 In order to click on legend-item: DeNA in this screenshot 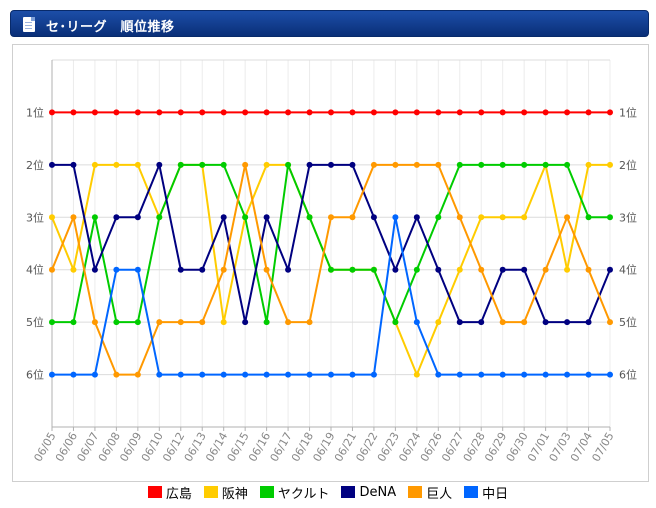, I will do `click(368, 492)`.